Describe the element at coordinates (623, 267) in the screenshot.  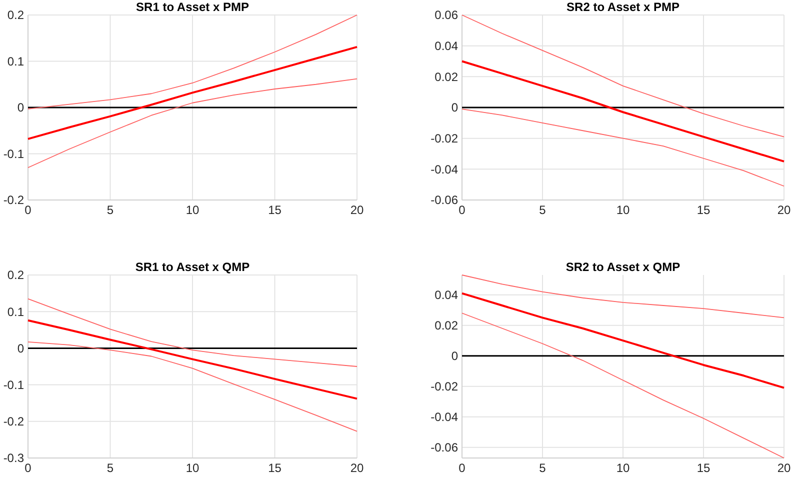
I see `chart-title: SR2 to Asset x QMP` at that location.